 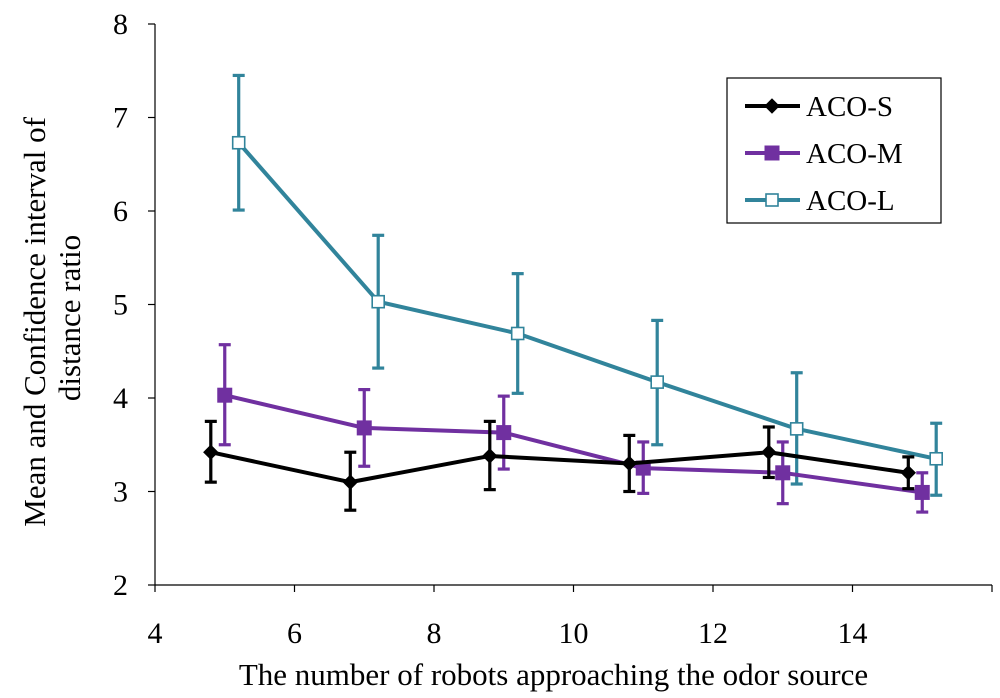 What do you see at coordinates (294, 633) in the screenshot?
I see `x-tick-label: 6` at bounding box center [294, 633].